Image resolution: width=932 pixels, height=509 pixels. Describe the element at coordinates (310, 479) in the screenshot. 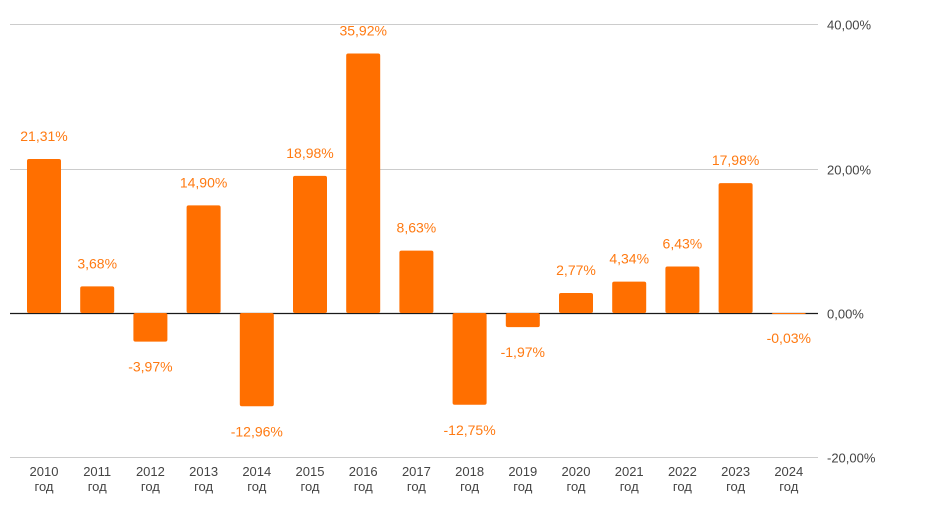

I see `x-tick-label: 2015 год` at that location.